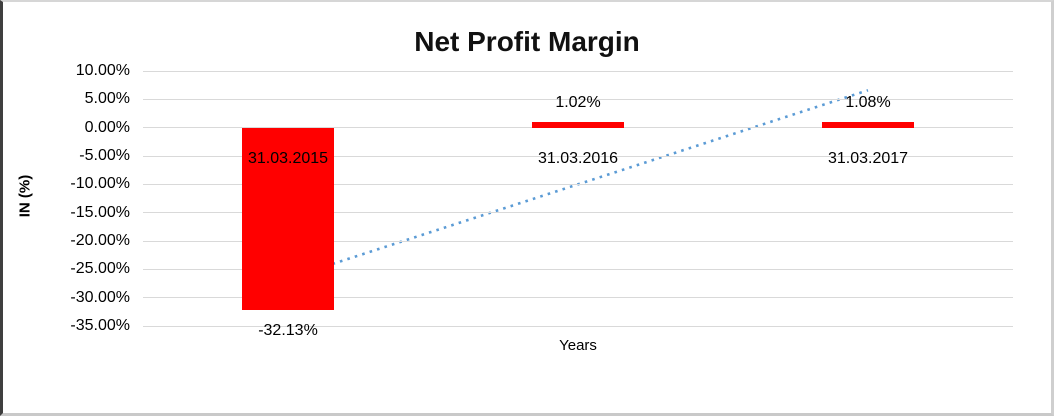 This screenshot has width=1054, height=416. What do you see at coordinates (107, 99) in the screenshot?
I see `y-axis-tick-label: 5.00%` at bounding box center [107, 99].